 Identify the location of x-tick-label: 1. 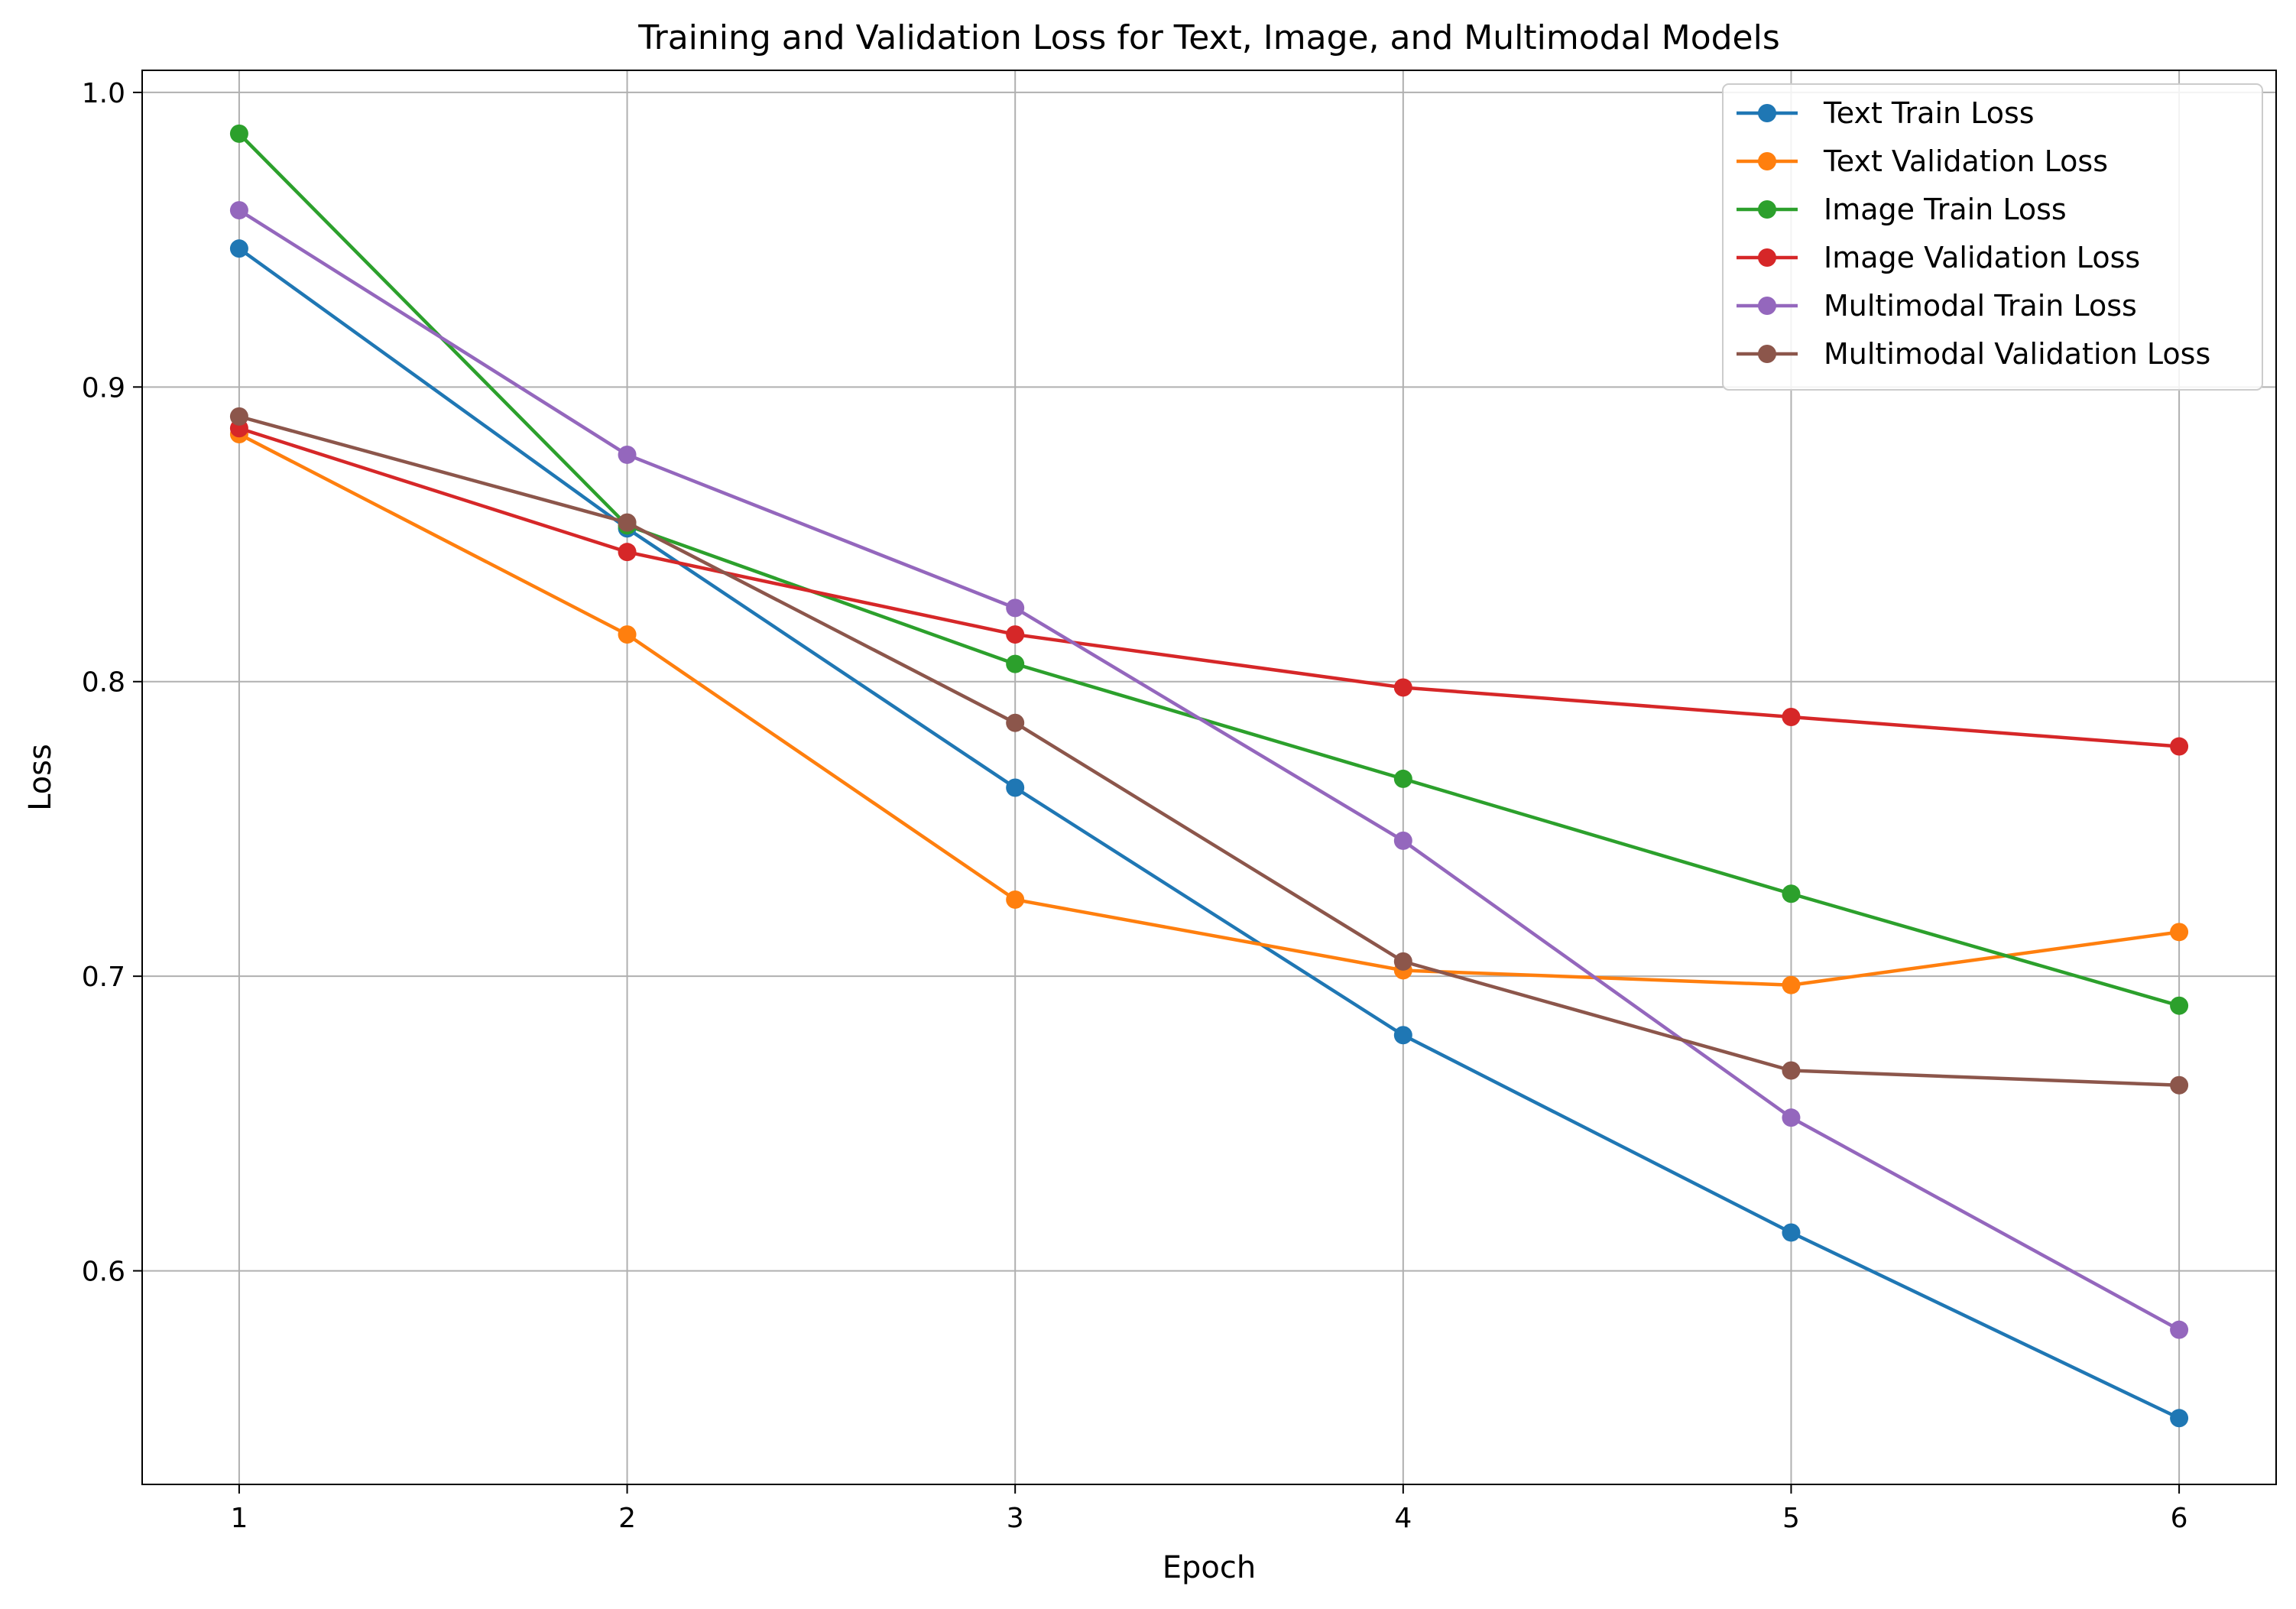
(239, 1518).